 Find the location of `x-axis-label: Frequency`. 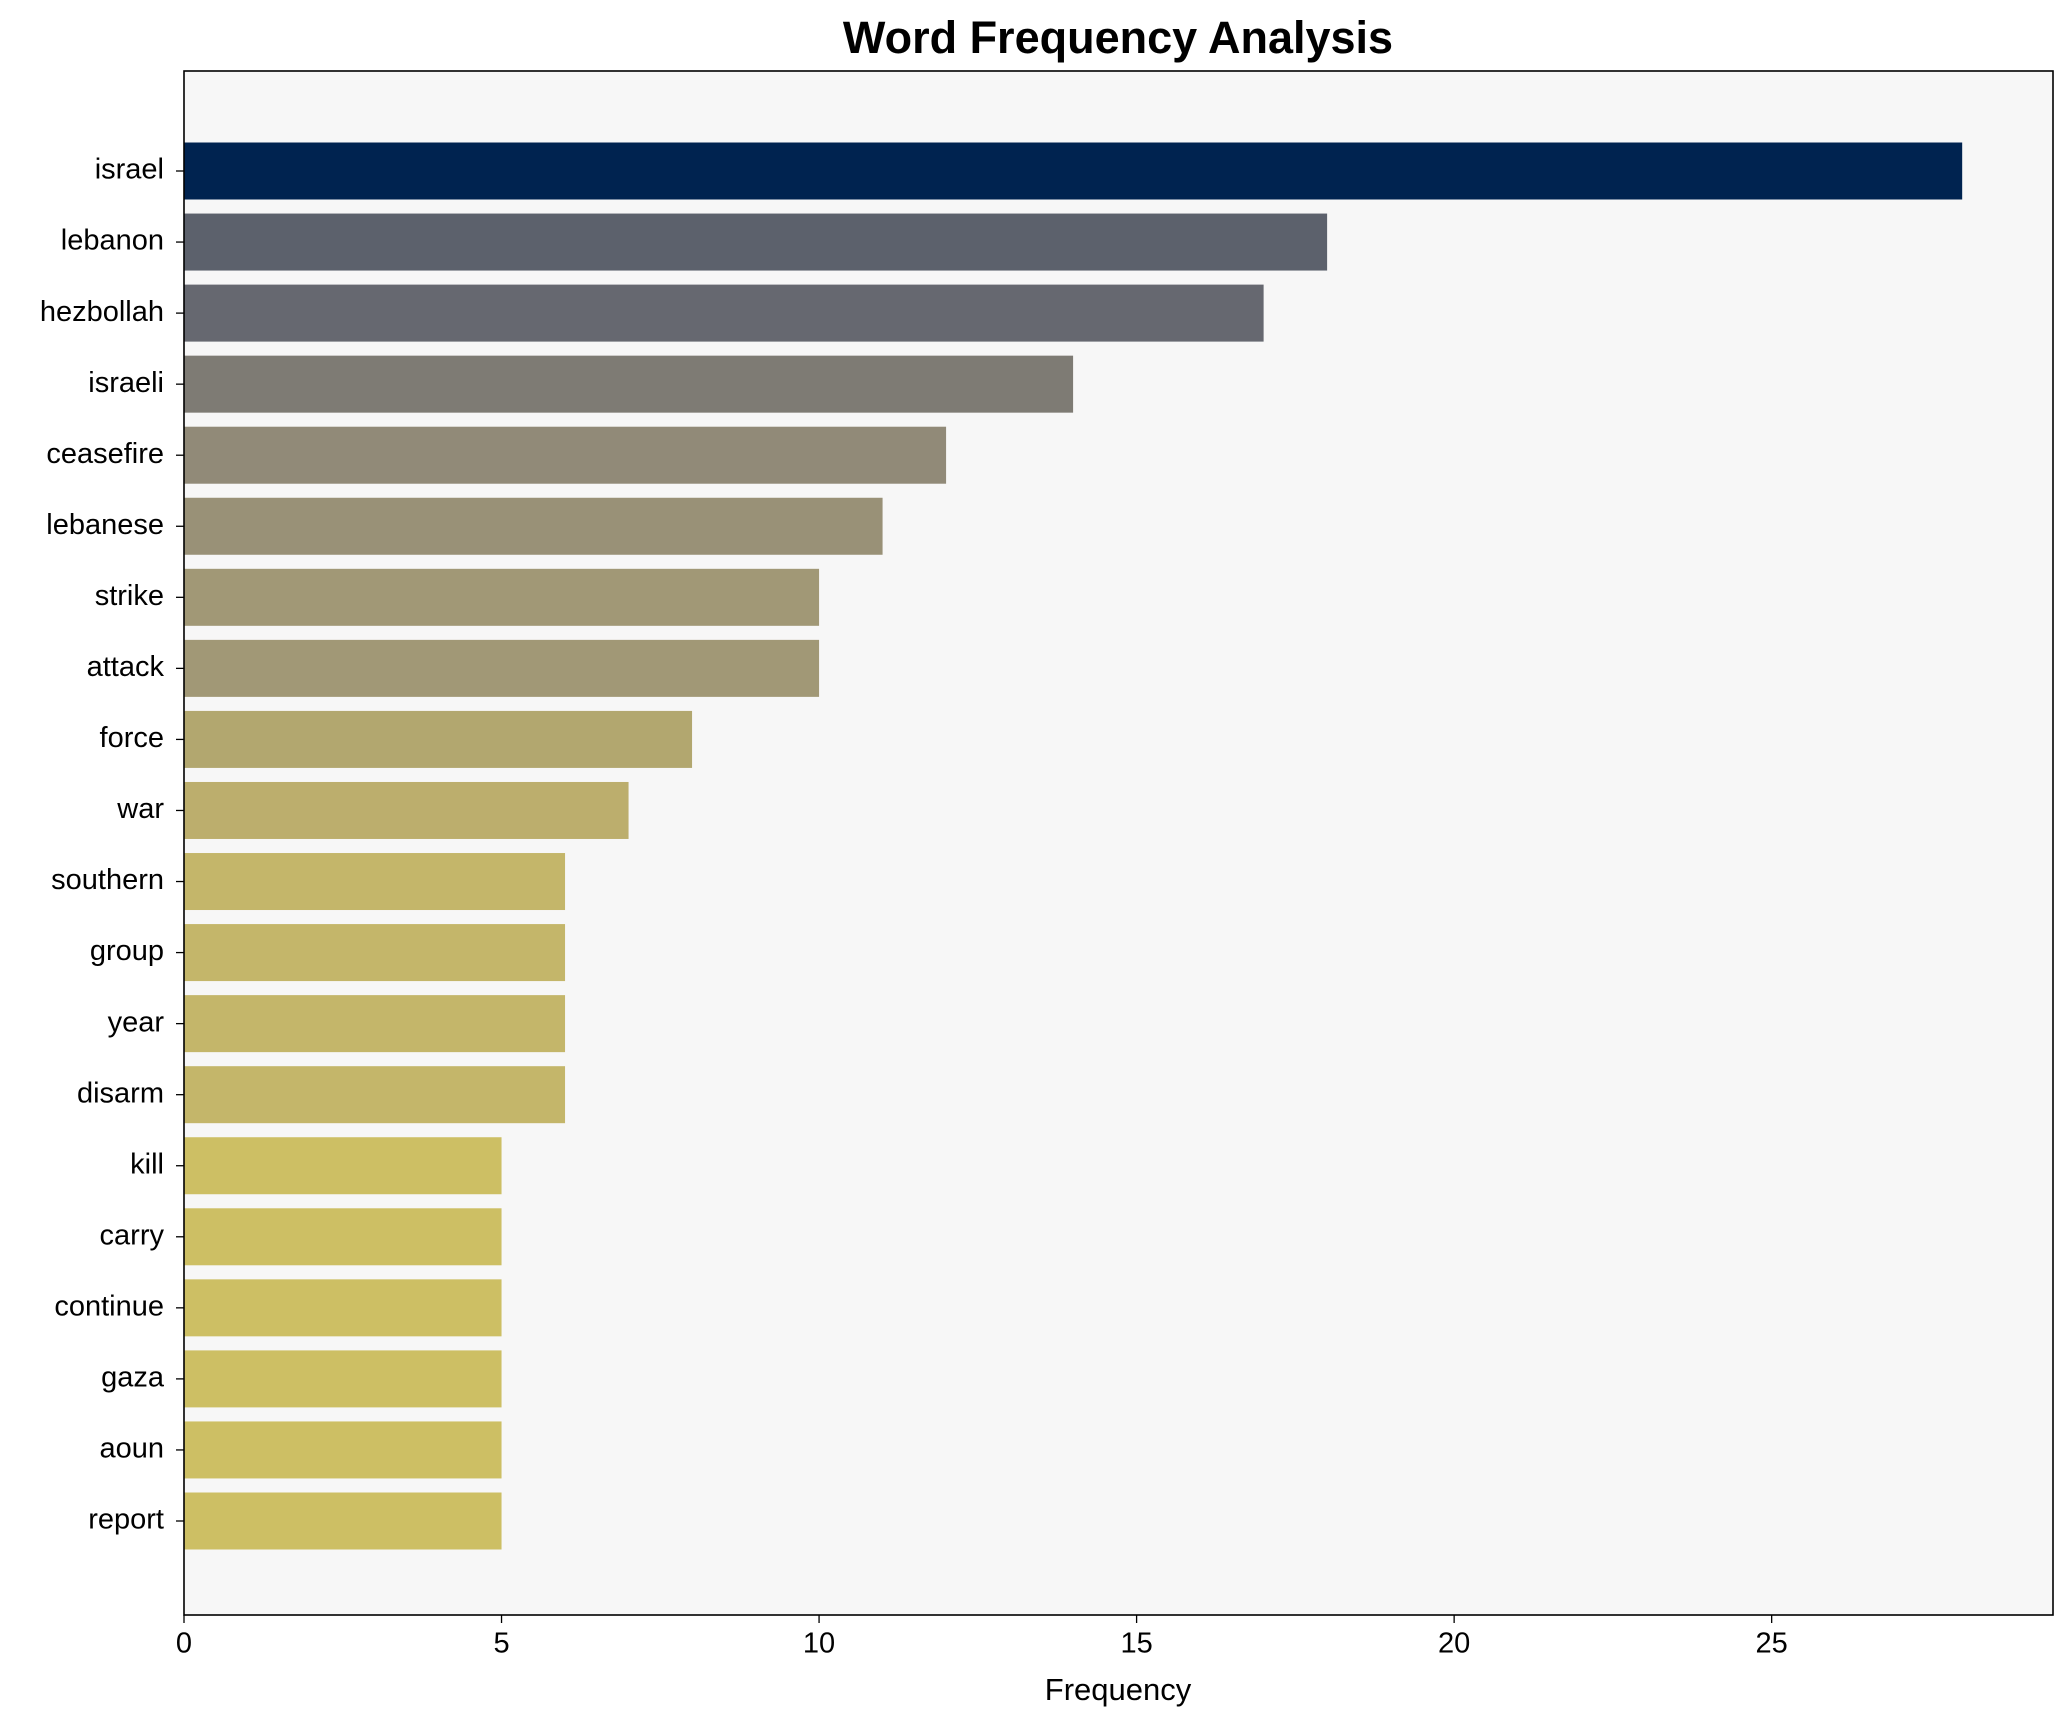

x-axis-label: Frequency is located at coordinates (1118, 1689).